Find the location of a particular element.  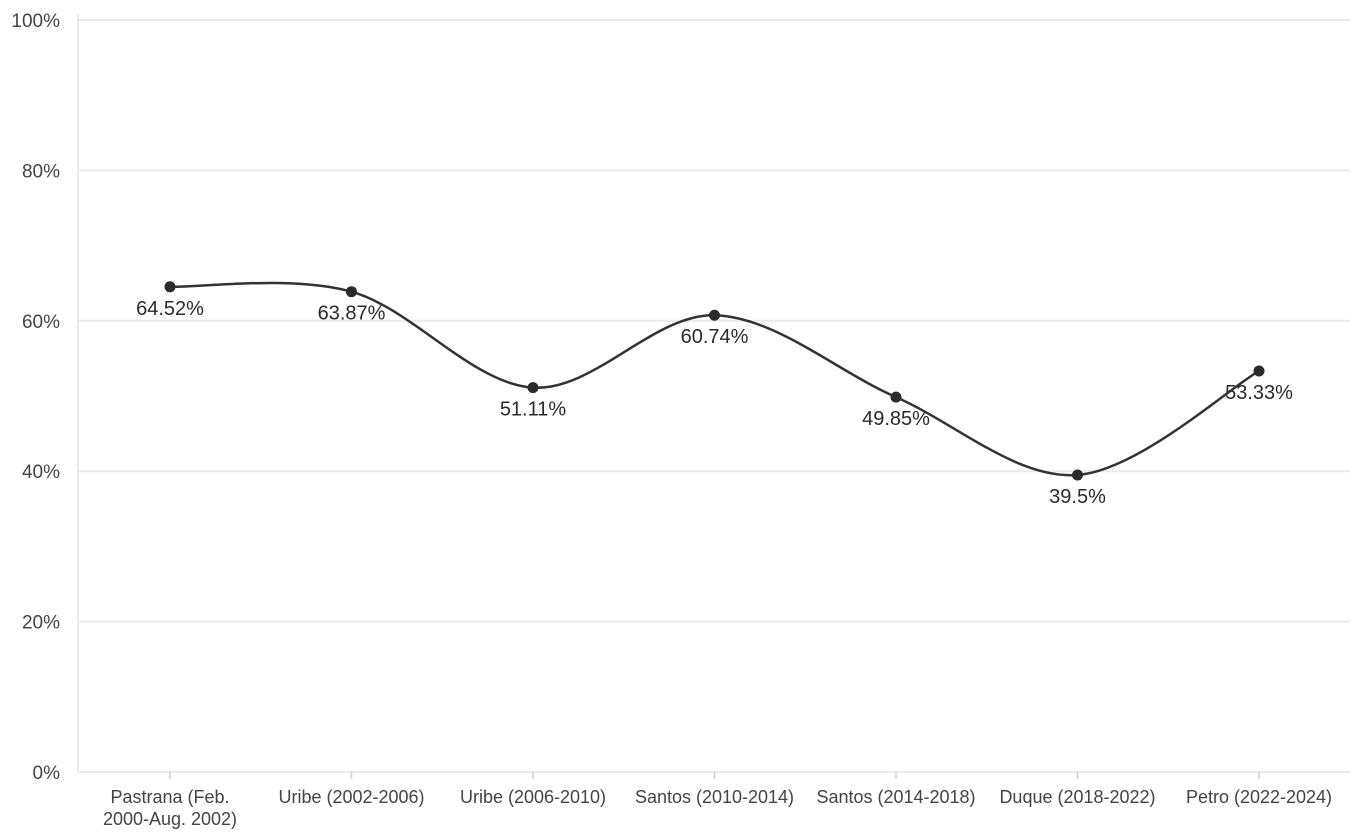

data-label: 53.33% is located at coordinates (1259, 393).